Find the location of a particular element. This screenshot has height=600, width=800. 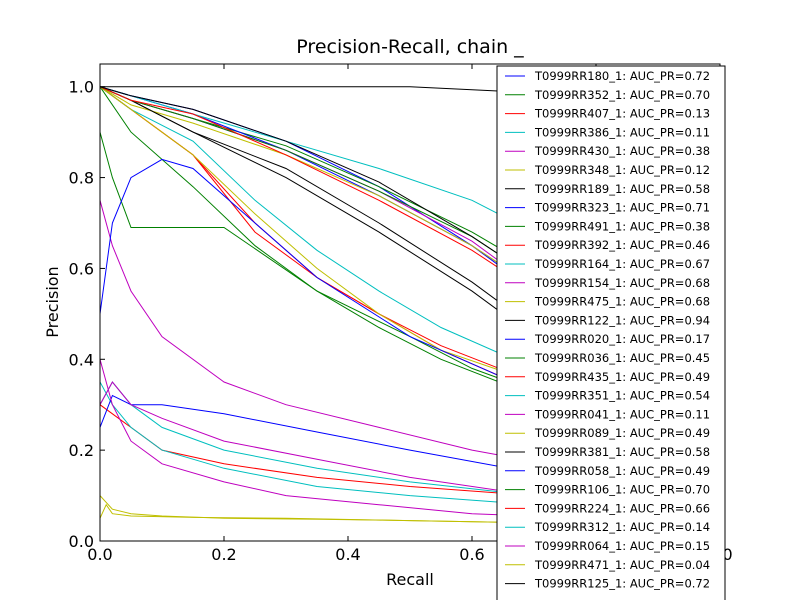

y-tick-label: 0.8 is located at coordinates (81, 178).